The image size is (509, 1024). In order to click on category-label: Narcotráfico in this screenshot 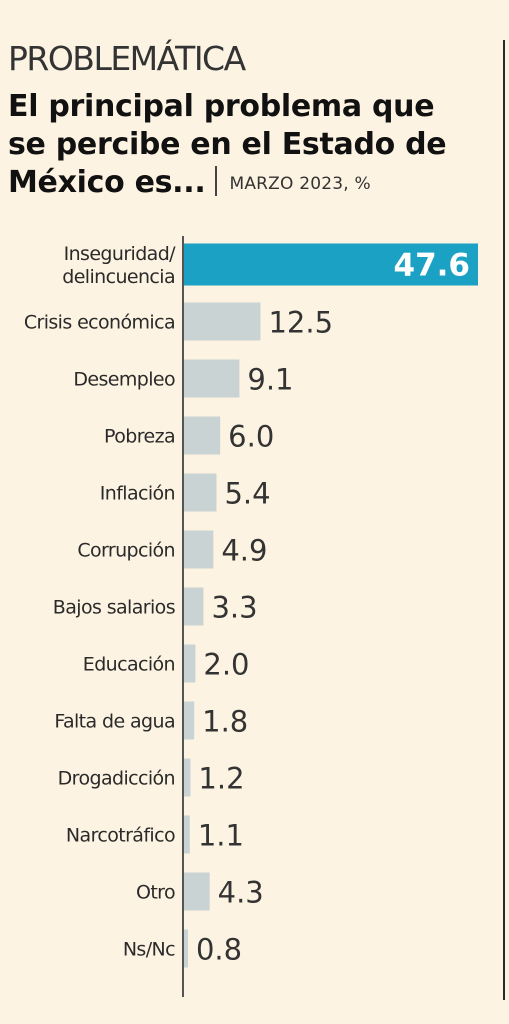, I will do `click(120, 836)`.